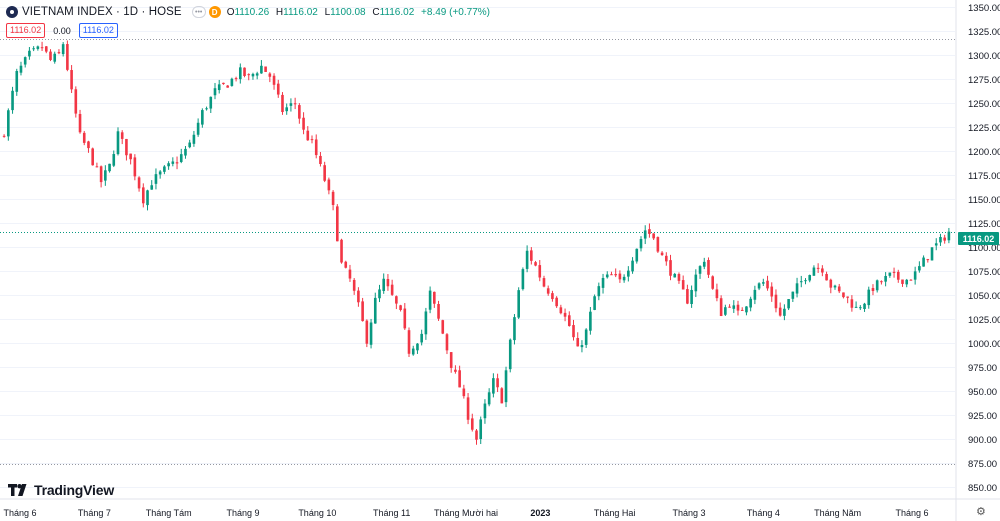 This screenshot has height=521, width=1000. Describe the element at coordinates (102, 12) in the screenshot. I see `symbol-title: VIETNAM INDEX · 1D · HOSE` at that location.